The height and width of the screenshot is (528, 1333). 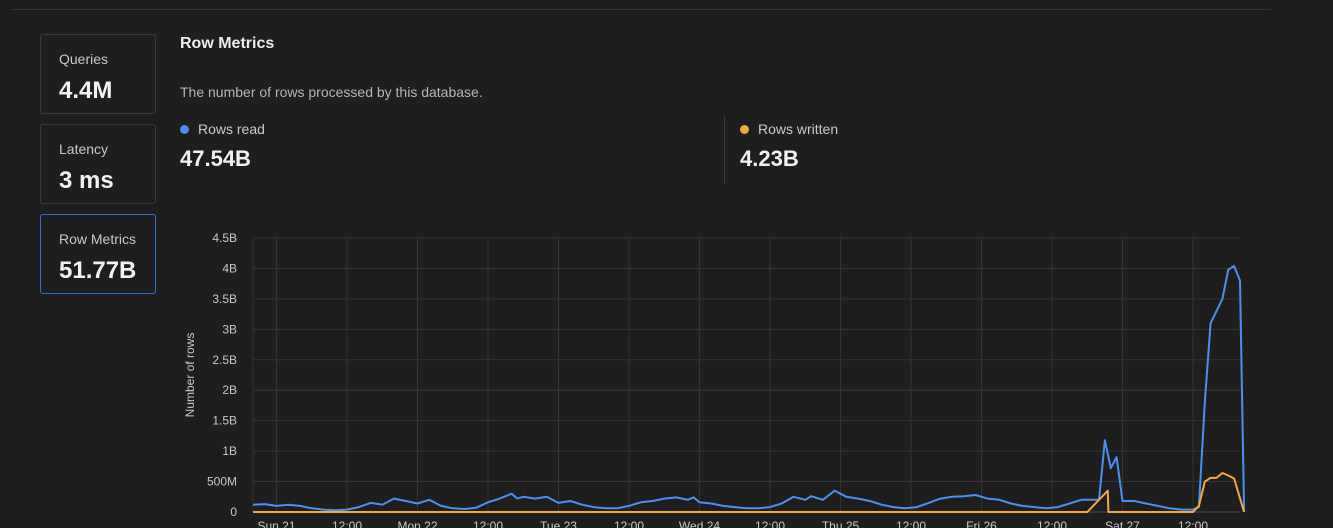 I want to click on queries-card: Queries 4.4M, so click(x=98, y=74).